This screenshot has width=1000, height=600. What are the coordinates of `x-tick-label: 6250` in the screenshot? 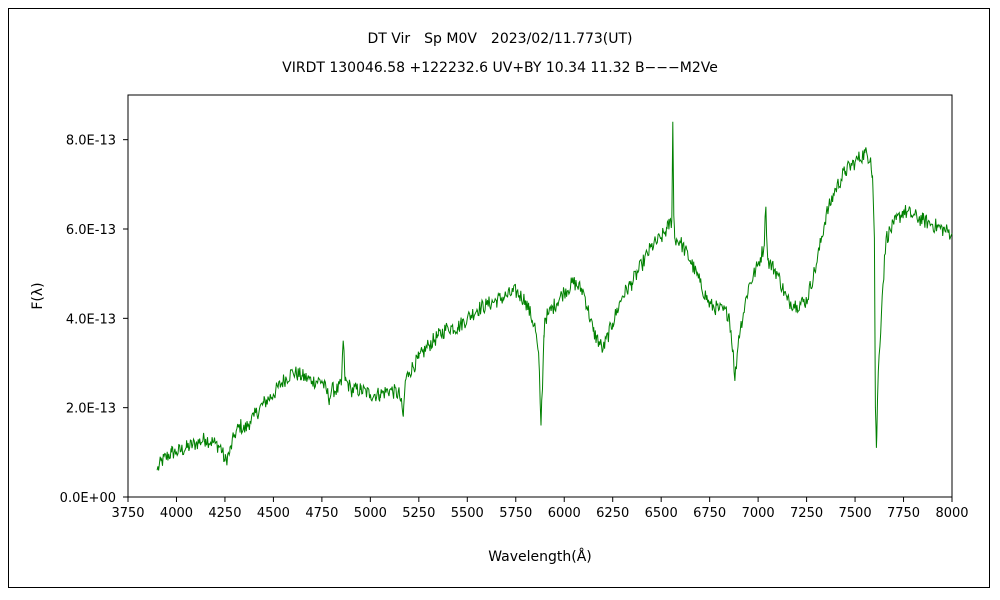 It's located at (612, 513).